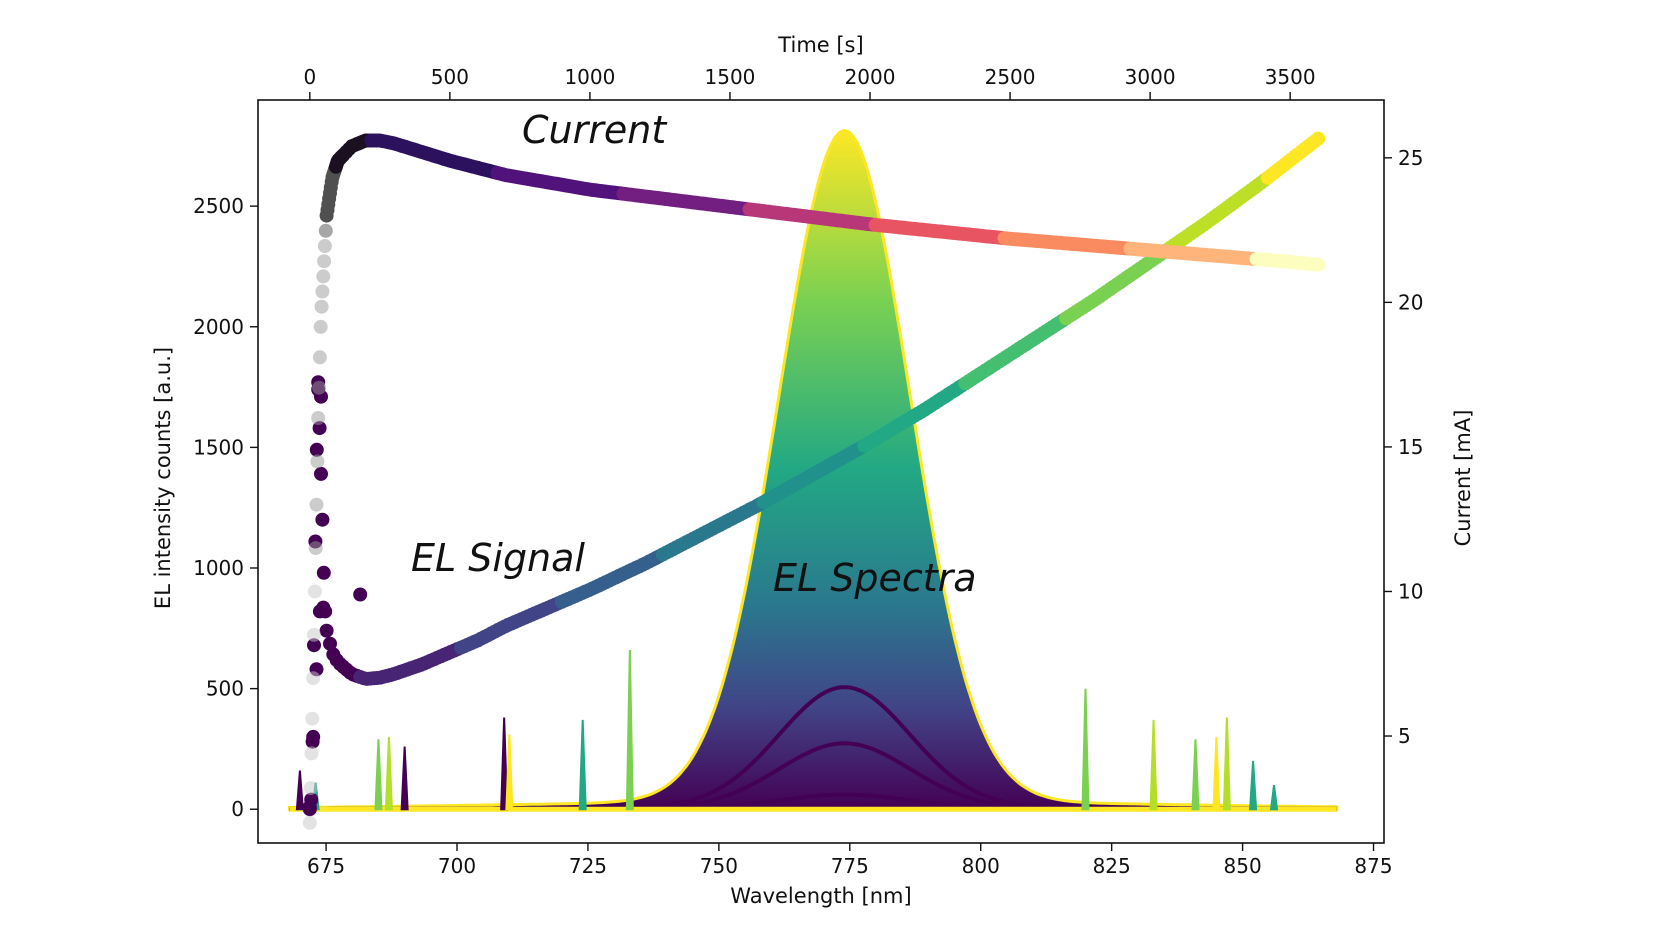  What do you see at coordinates (225, 507) in the screenshot?
I see `left-axis: 0 500 1000 1500 2000 2500` at bounding box center [225, 507].